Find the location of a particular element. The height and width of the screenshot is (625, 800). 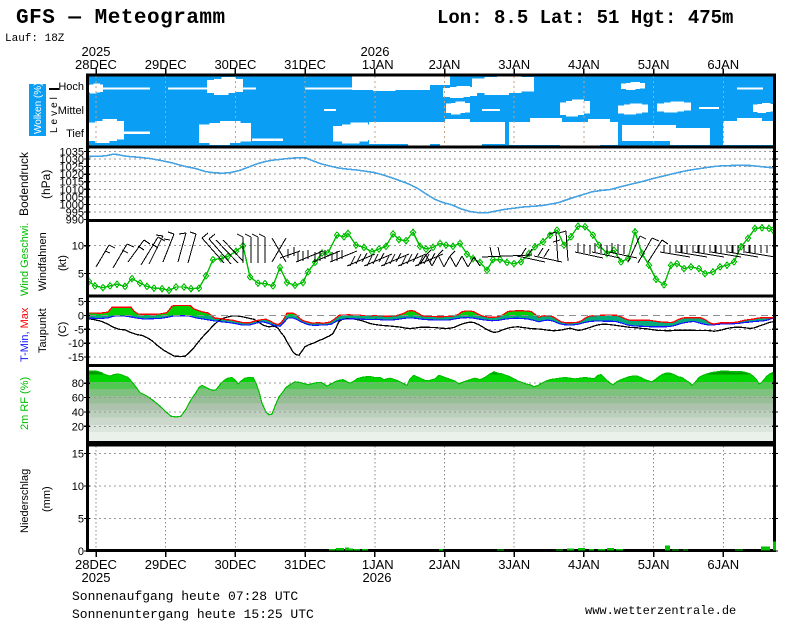

svg-text: (mm) is located at coordinates (47, 499).